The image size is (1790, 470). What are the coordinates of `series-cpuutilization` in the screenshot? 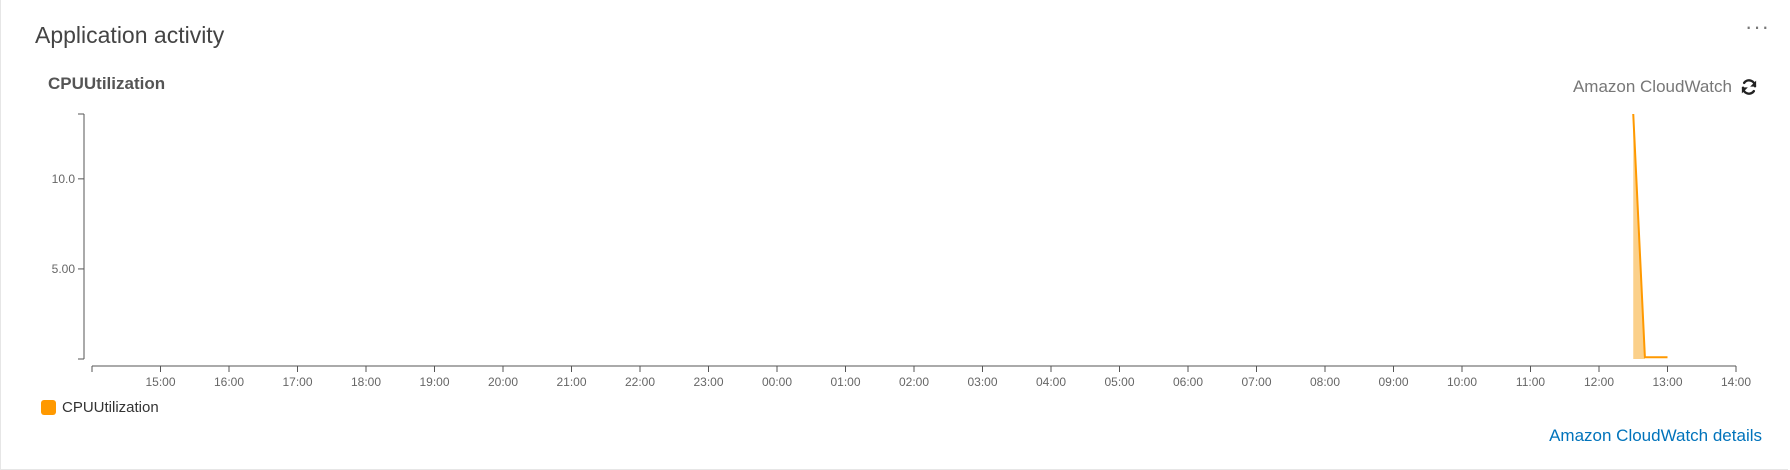 It's located at (1650, 236).